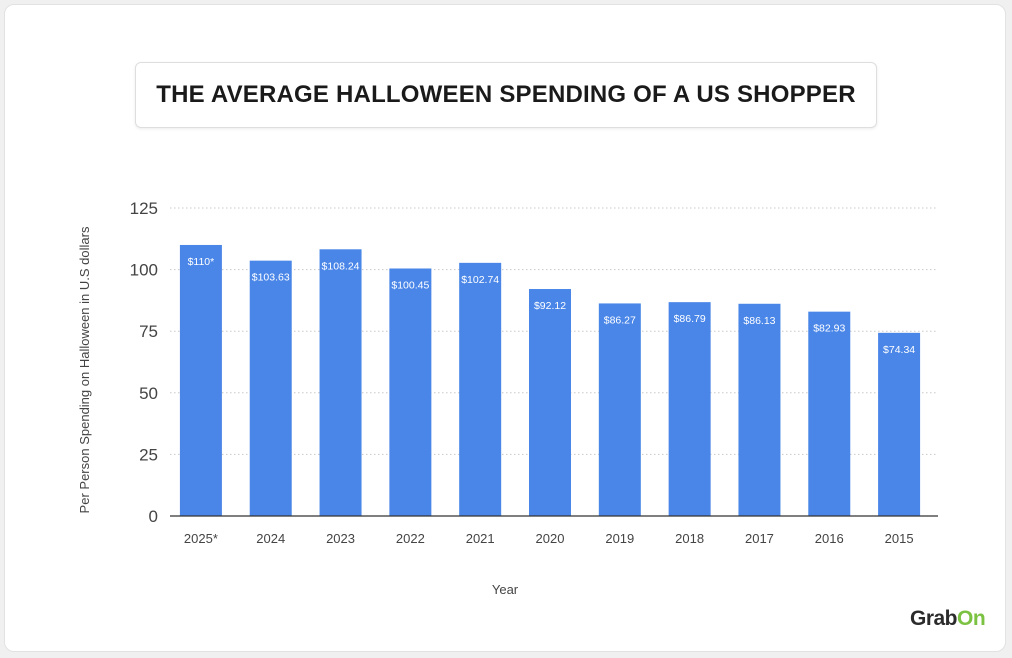 The image size is (1012, 658). I want to click on logo-main-text: Grab, so click(934, 618).